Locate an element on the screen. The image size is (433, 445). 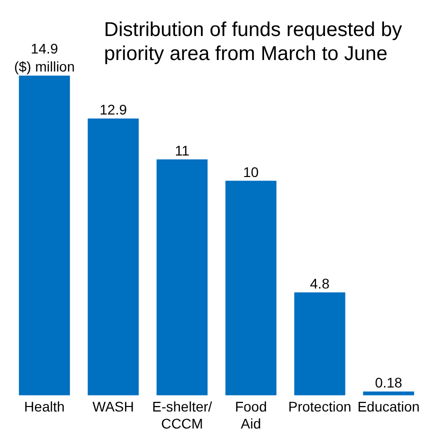
data-label: 10 is located at coordinates (251, 172).